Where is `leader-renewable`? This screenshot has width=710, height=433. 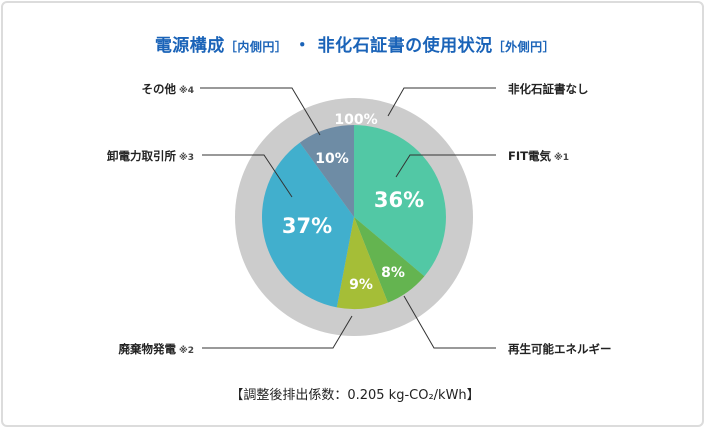
leader-renewable is located at coordinates (449, 322).